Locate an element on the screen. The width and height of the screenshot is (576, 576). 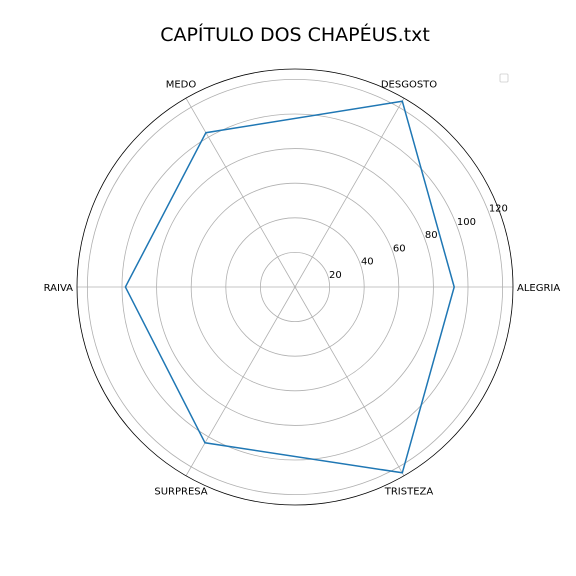
radial-tick-label: 80 is located at coordinates (431, 235).